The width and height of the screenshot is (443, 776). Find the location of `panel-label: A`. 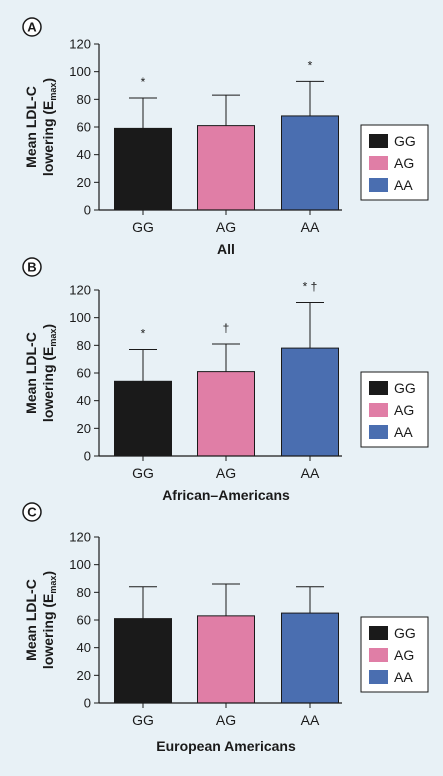

panel-label: A is located at coordinates (32, 27).